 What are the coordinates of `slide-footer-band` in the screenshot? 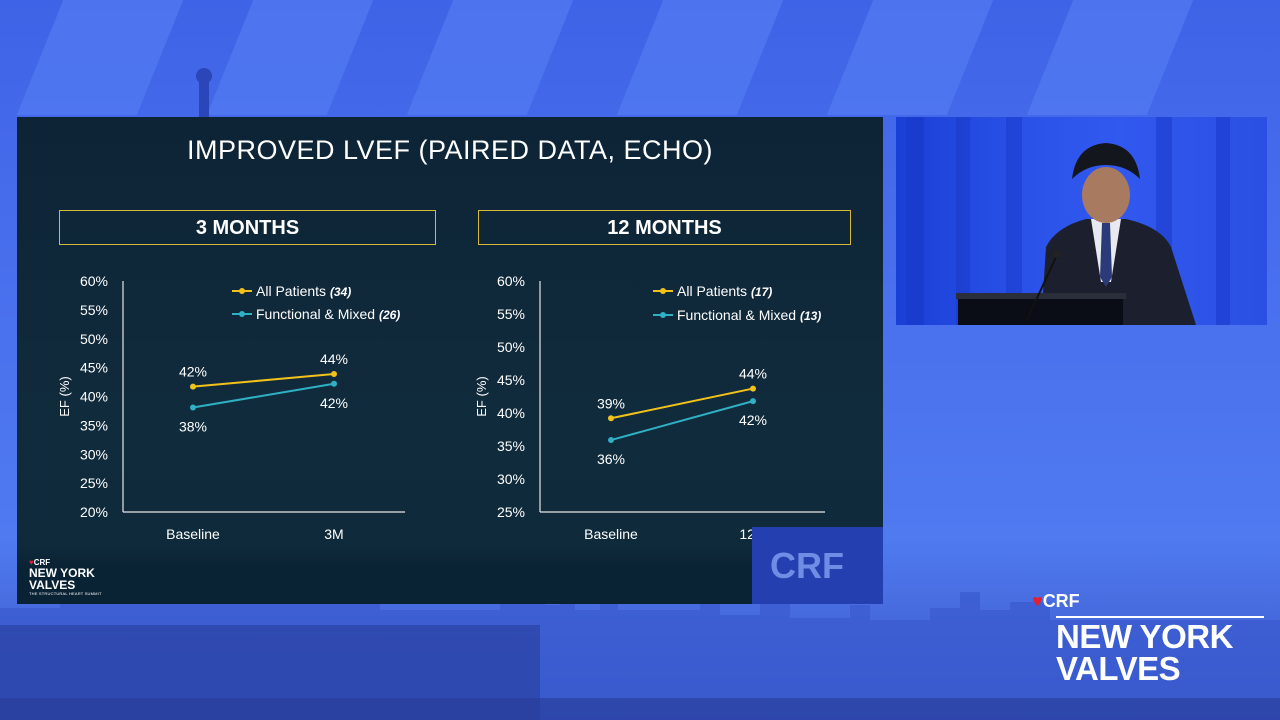 It's located at (450, 574).